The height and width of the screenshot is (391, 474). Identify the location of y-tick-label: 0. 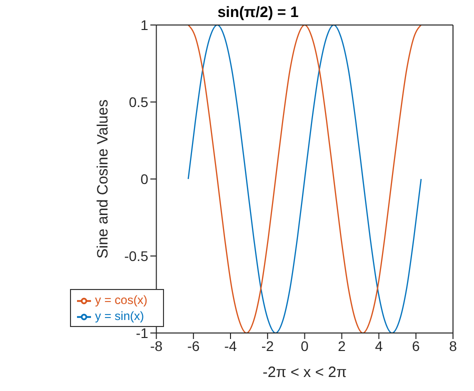
(144, 178).